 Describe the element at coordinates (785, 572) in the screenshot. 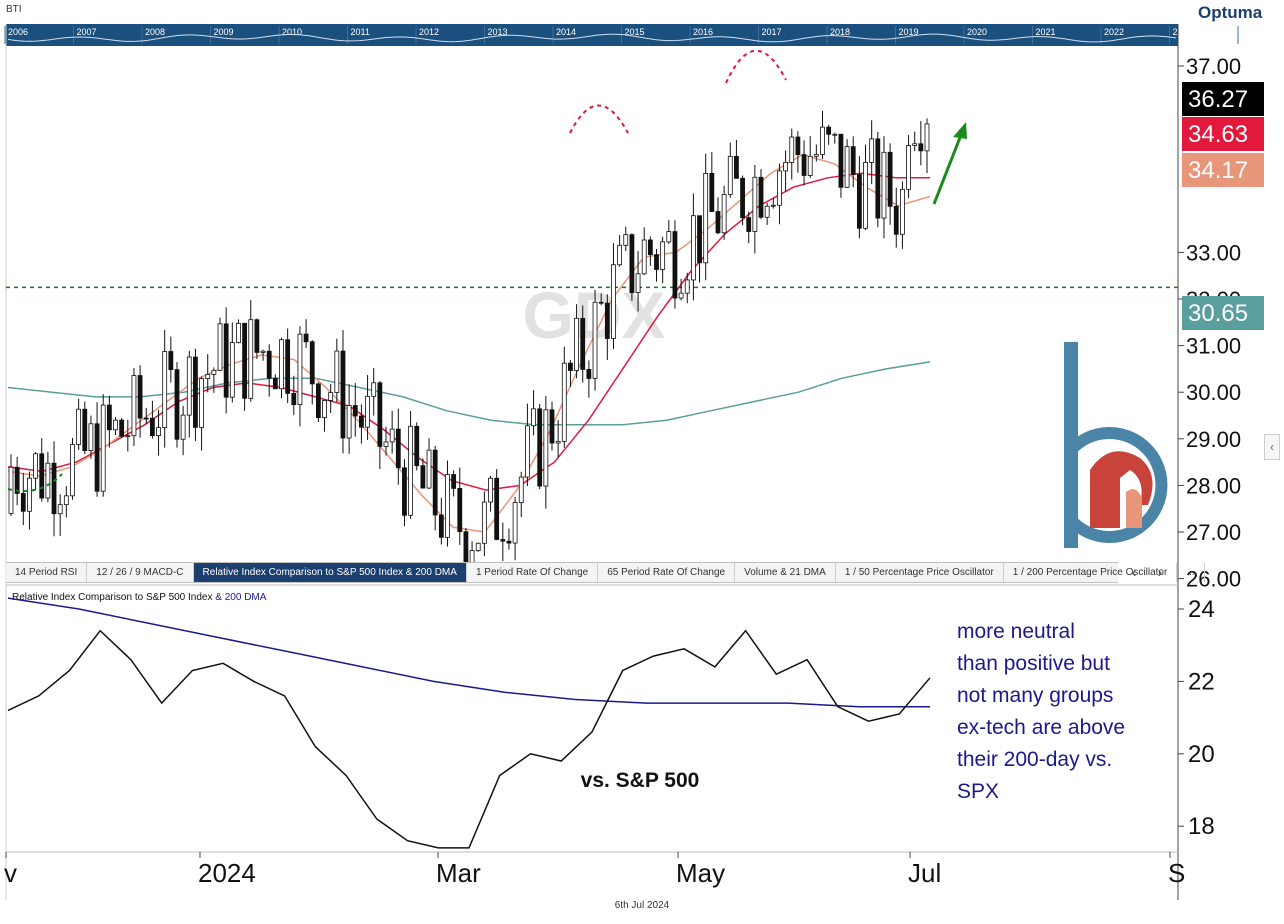

I see `indicator-tab: Volume & 21 DMA` at that location.